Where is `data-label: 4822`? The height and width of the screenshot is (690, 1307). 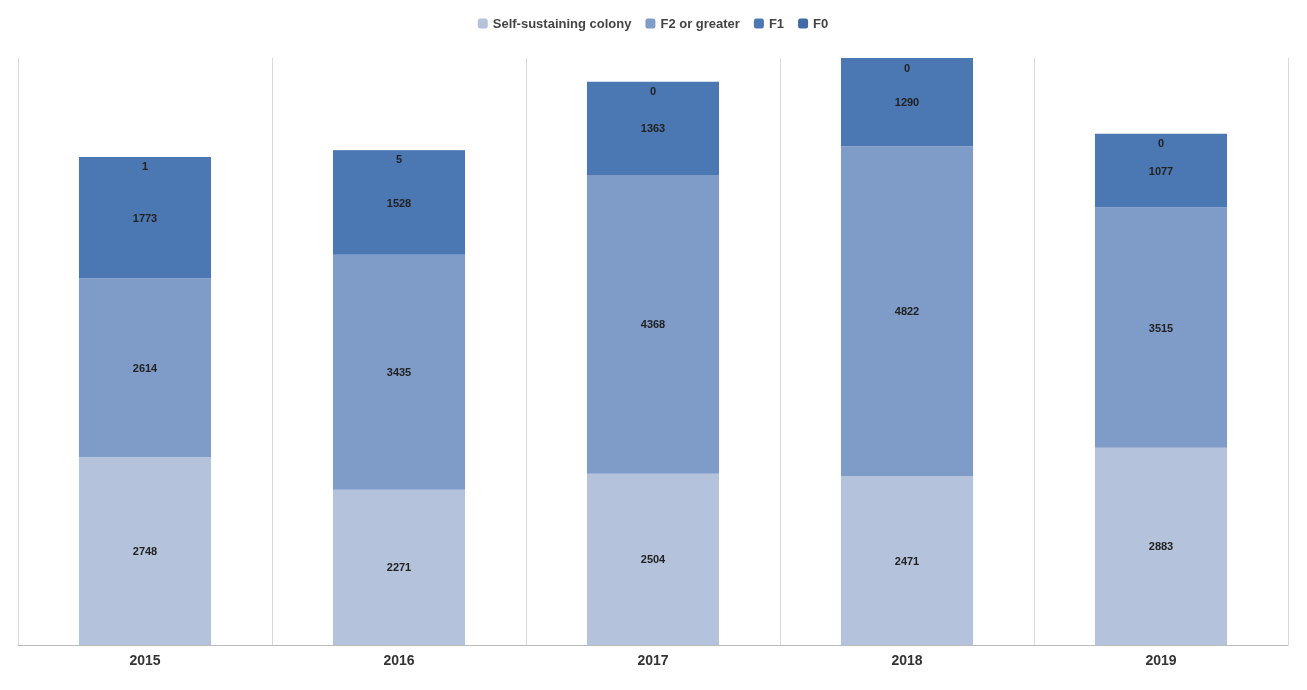 data-label: 4822 is located at coordinates (907, 311).